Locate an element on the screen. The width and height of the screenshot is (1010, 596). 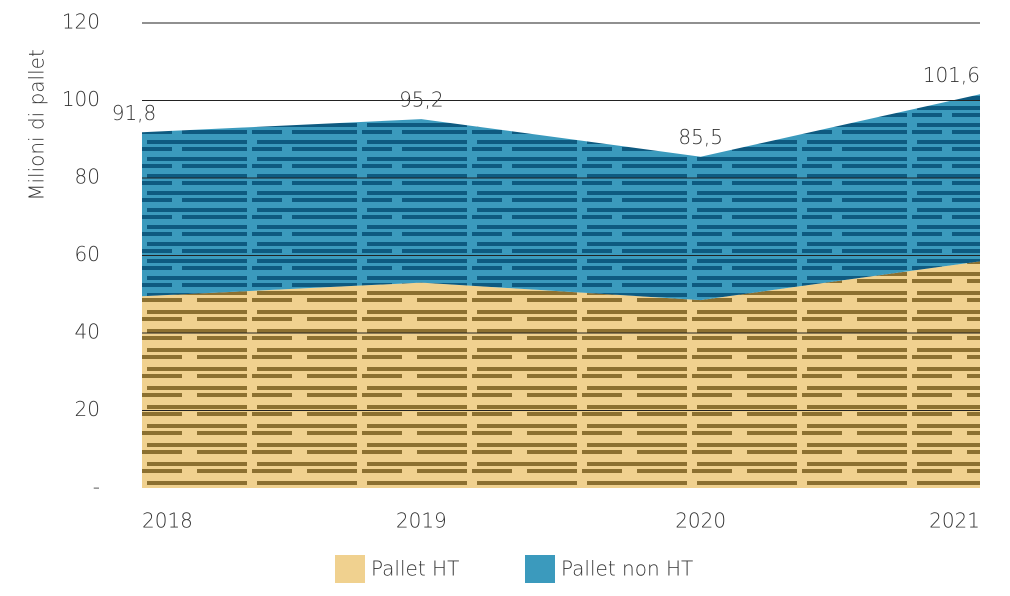
y-tick-label: 100 is located at coordinates (81, 99).